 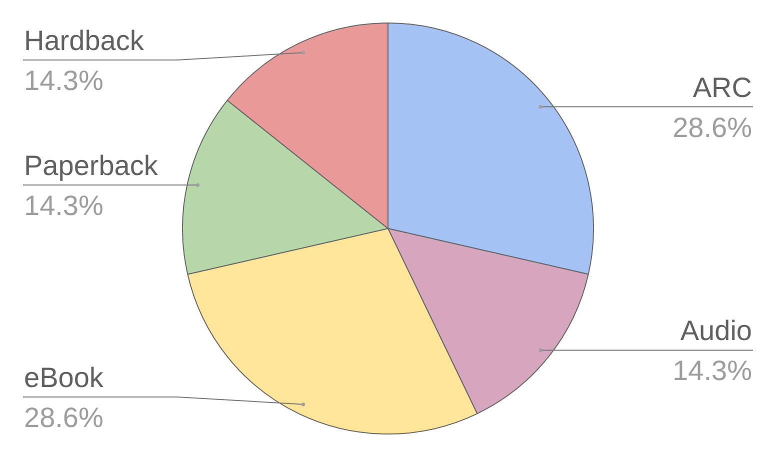 I want to click on slice-label: eBook, so click(x=64, y=377).